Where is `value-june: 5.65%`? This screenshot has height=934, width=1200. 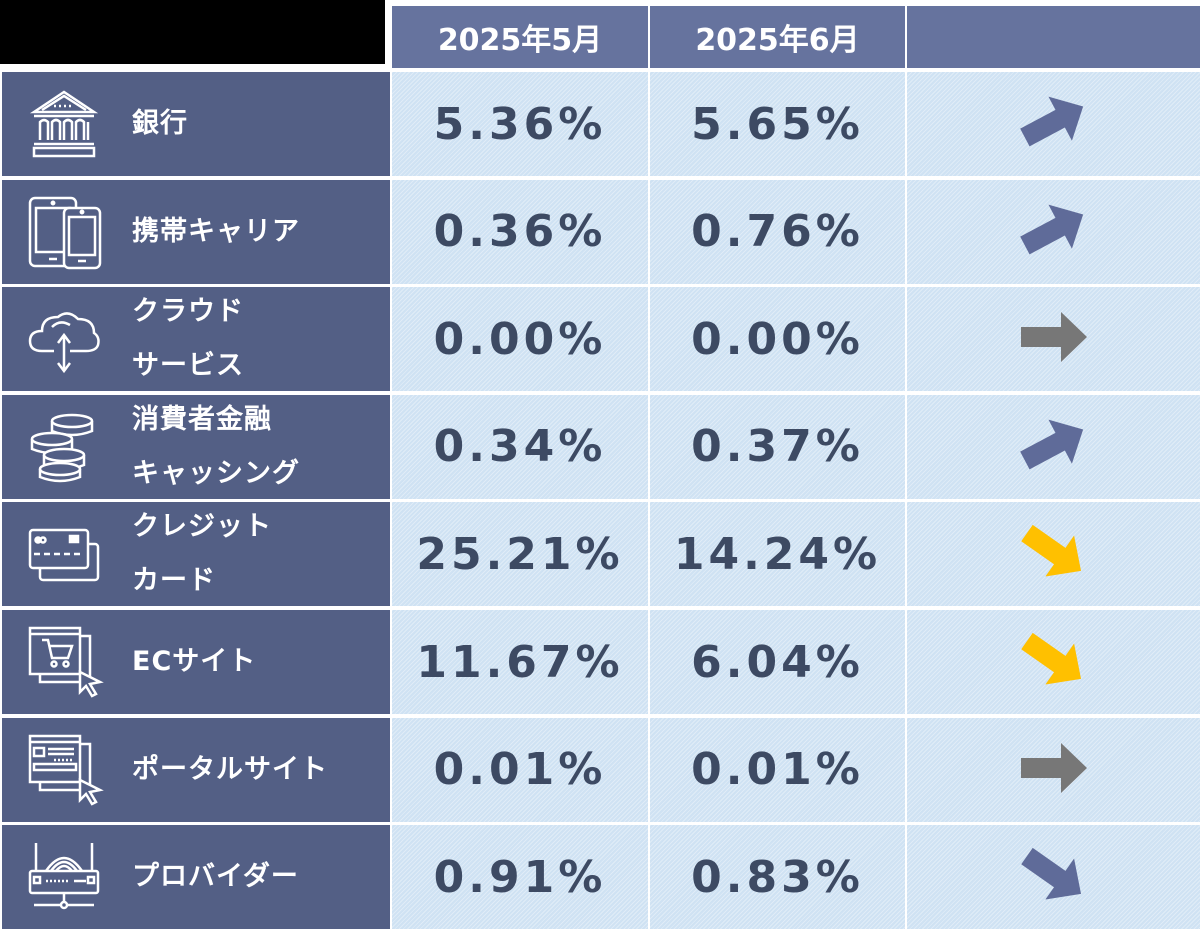
value-june: 5.65% is located at coordinates (777, 124).